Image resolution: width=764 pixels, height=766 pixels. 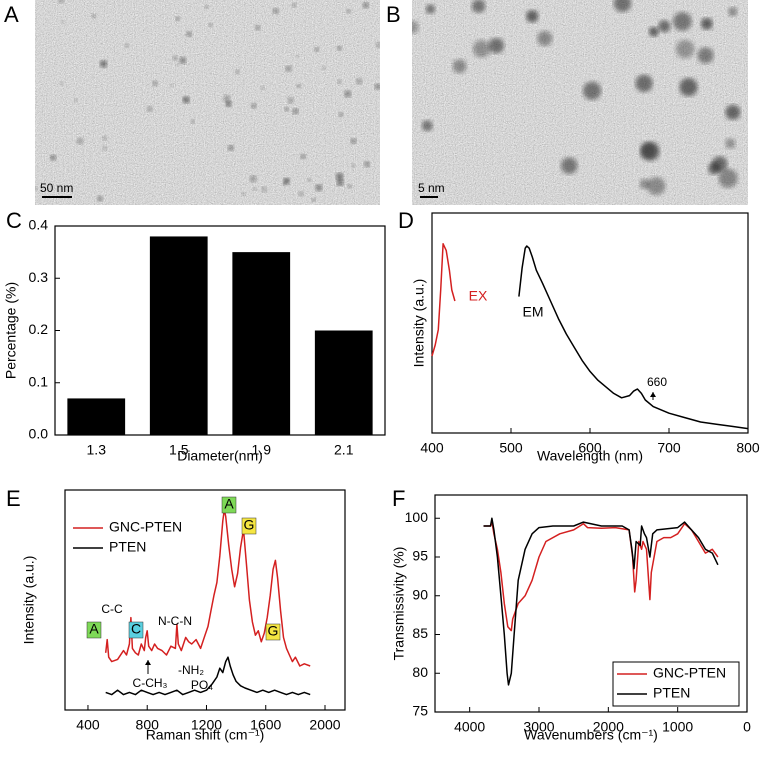 What do you see at coordinates (56, 188) in the screenshot?
I see `scale-bar-label: 50 nm` at bounding box center [56, 188].